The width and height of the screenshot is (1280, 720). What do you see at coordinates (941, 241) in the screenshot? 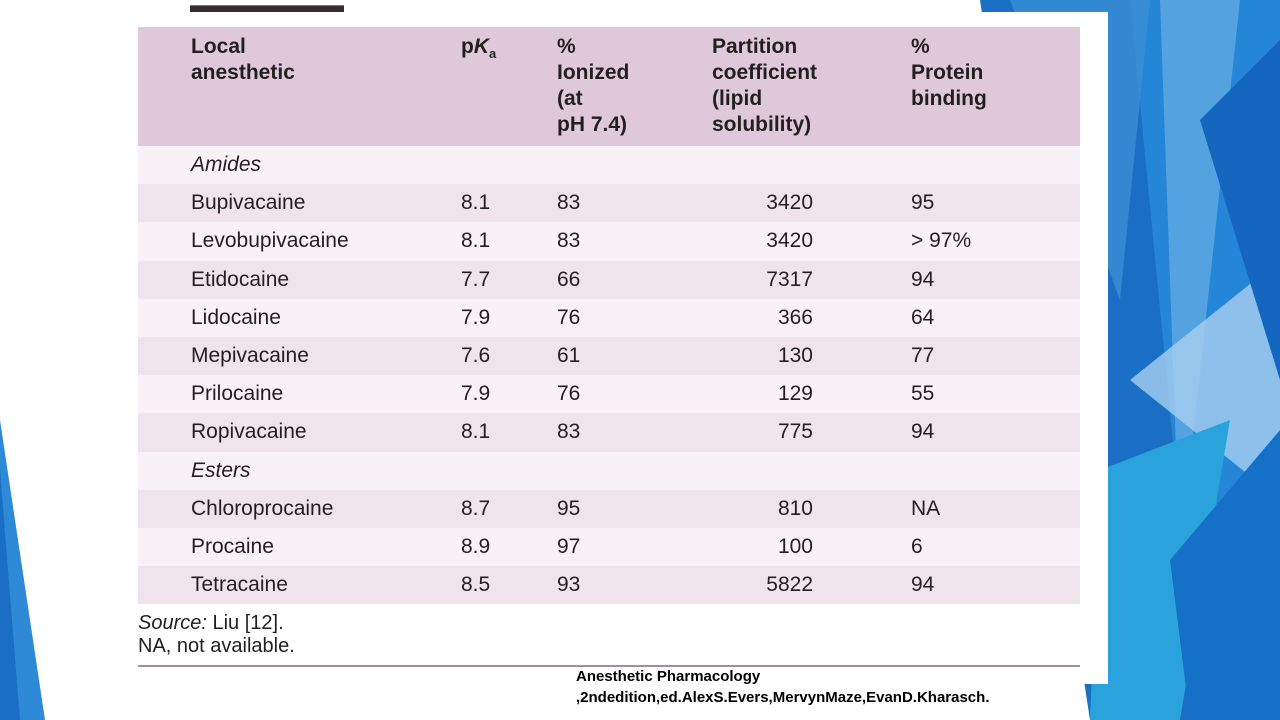
I see `protein-value: > 97%` at bounding box center [941, 241].